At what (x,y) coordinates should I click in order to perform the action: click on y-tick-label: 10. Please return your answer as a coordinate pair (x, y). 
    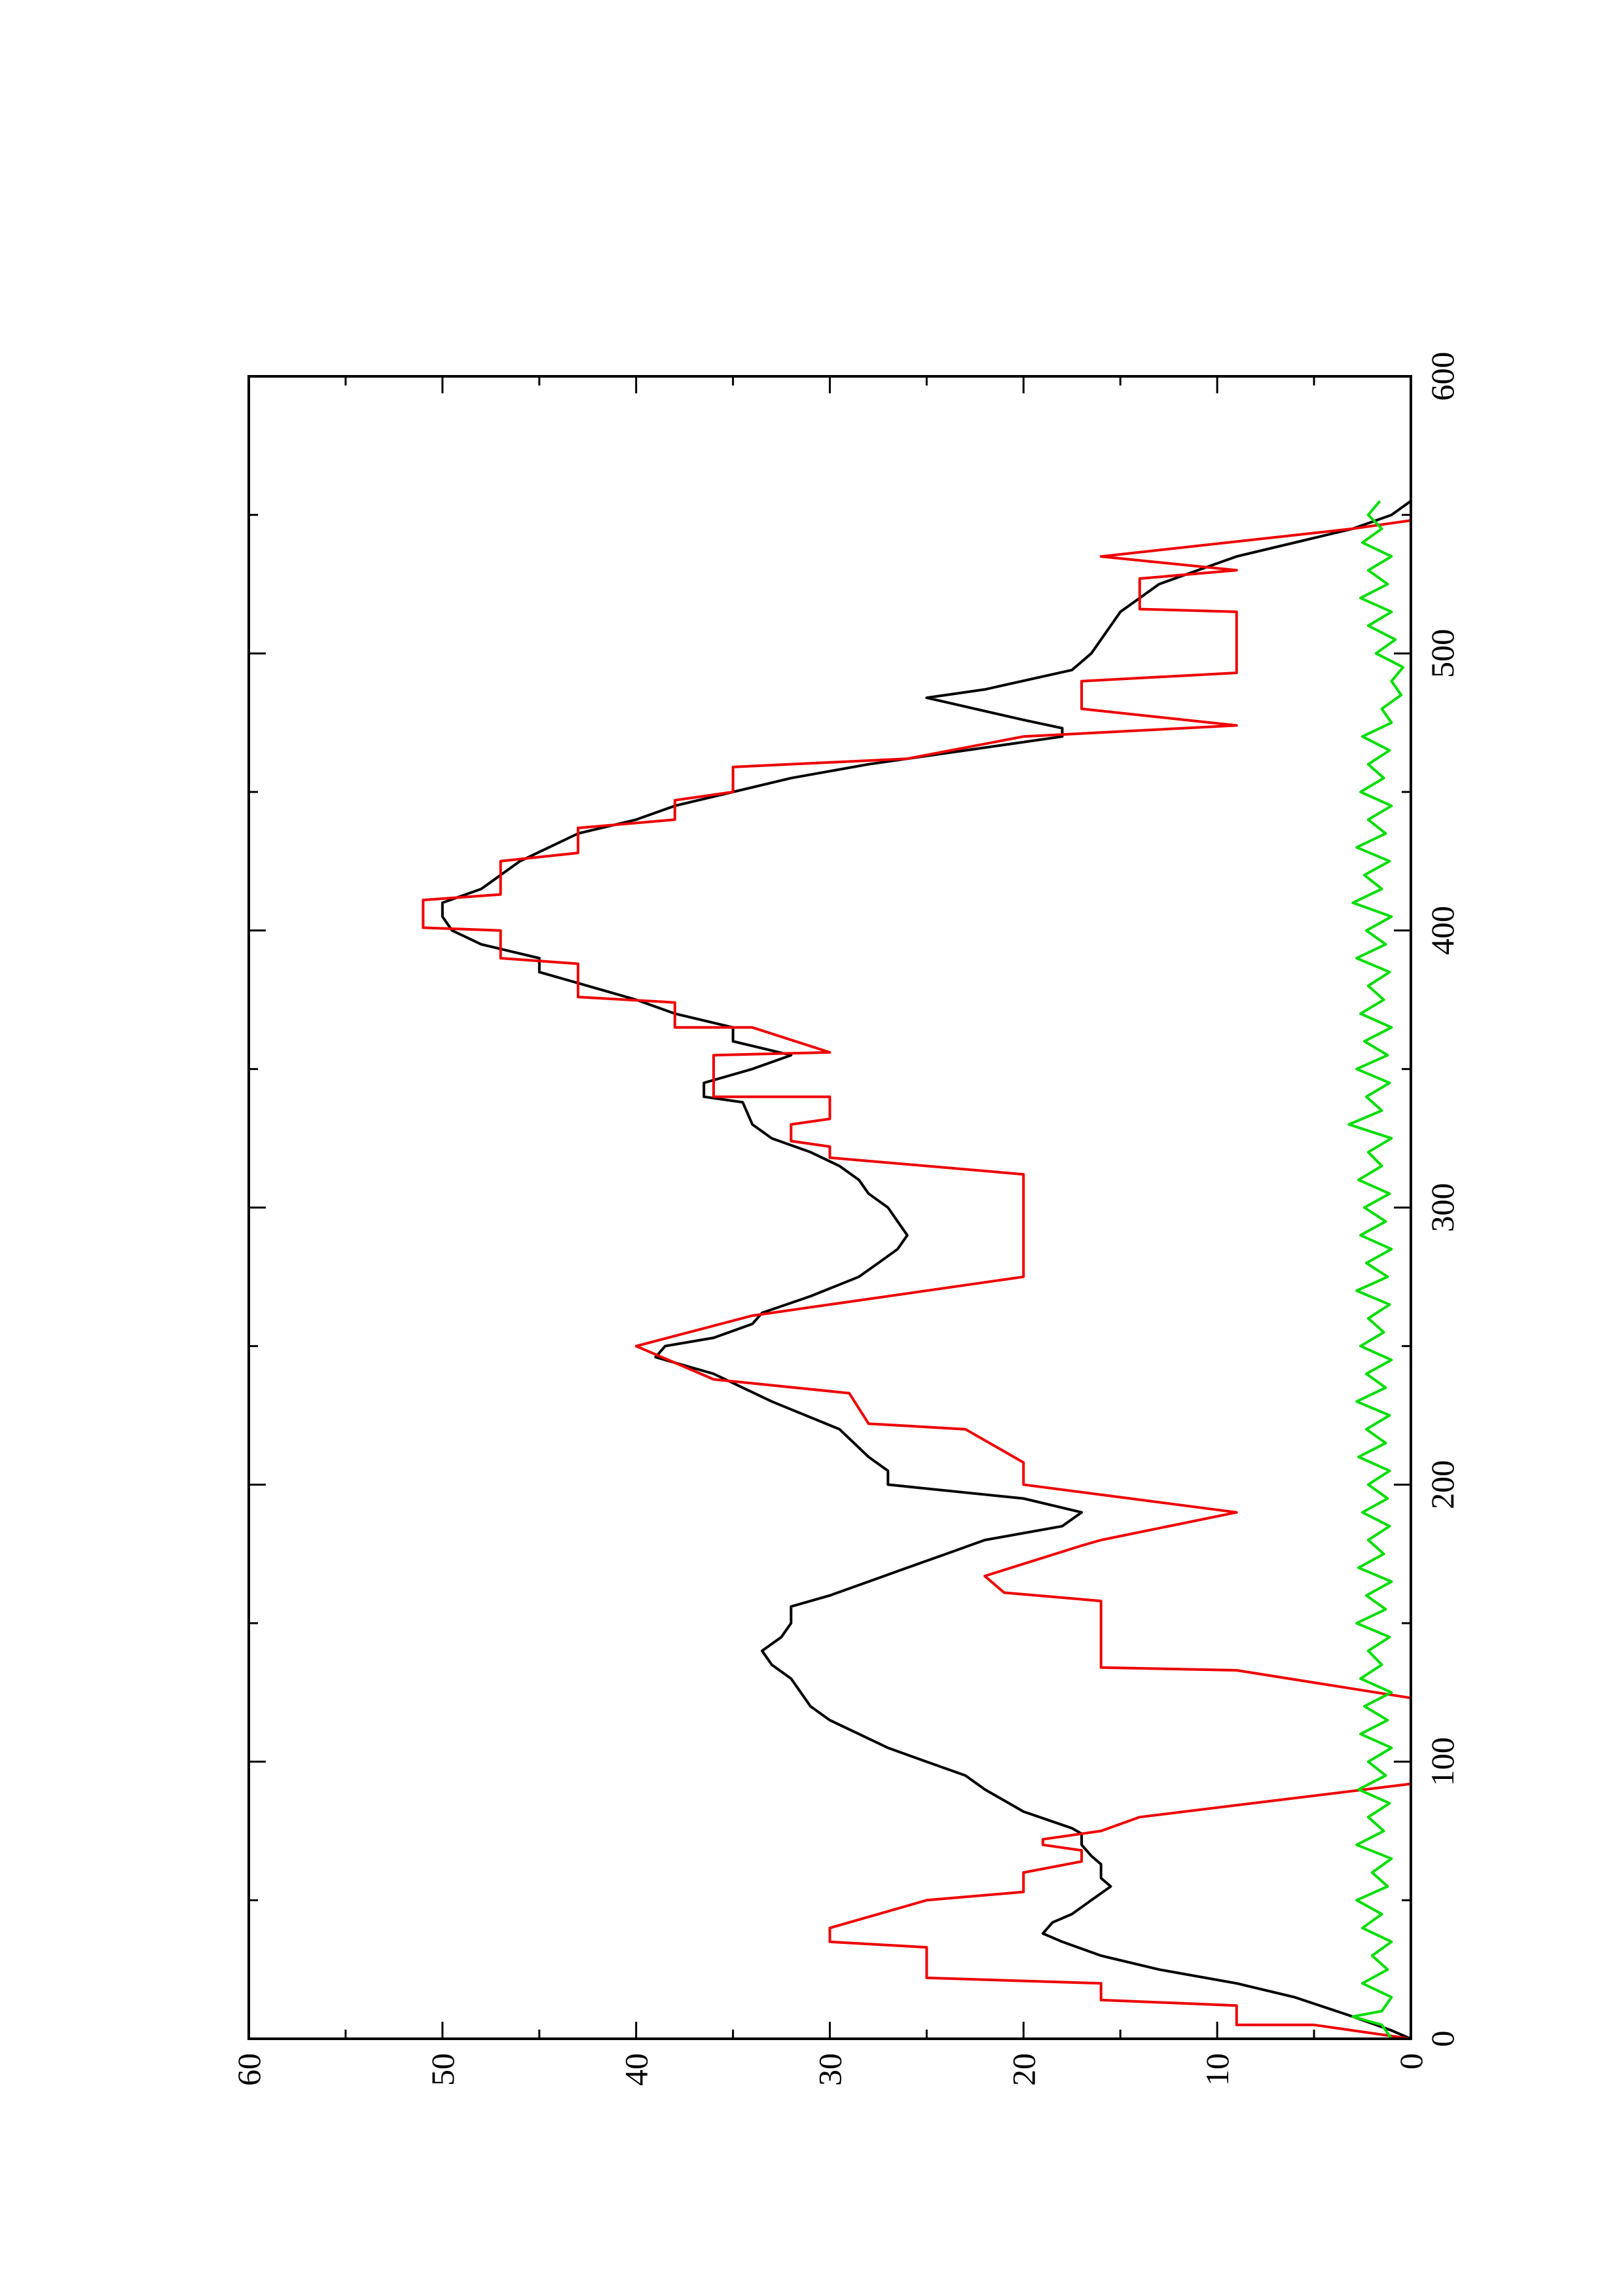
    Looking at the image, I should click on (1217, 2069).